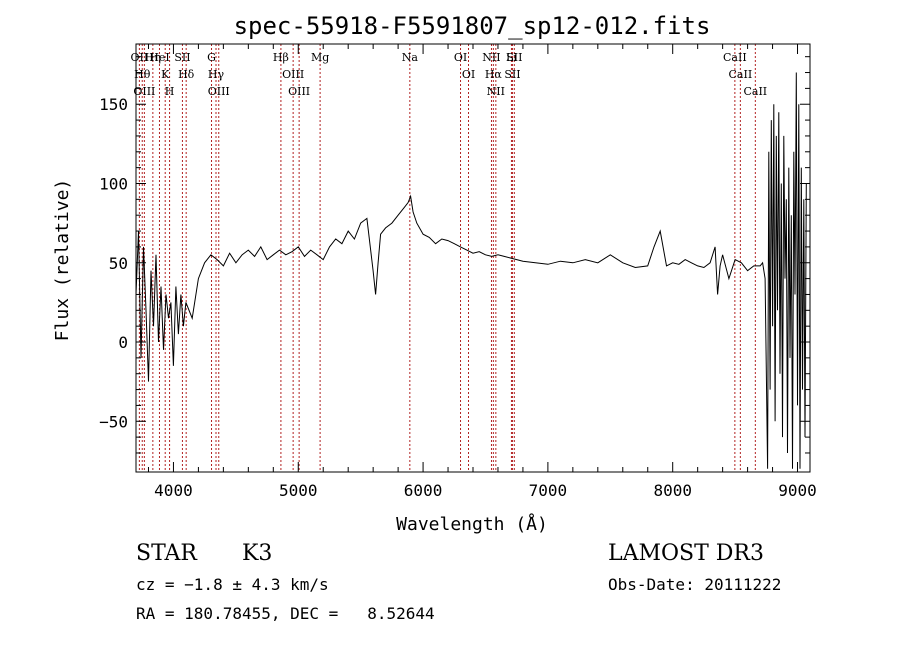 The image size is (900, 649). What do you see at coordinates (167, 553) in the screenshot?
I see `object-class: STAR` at bounding box center [167, 553].